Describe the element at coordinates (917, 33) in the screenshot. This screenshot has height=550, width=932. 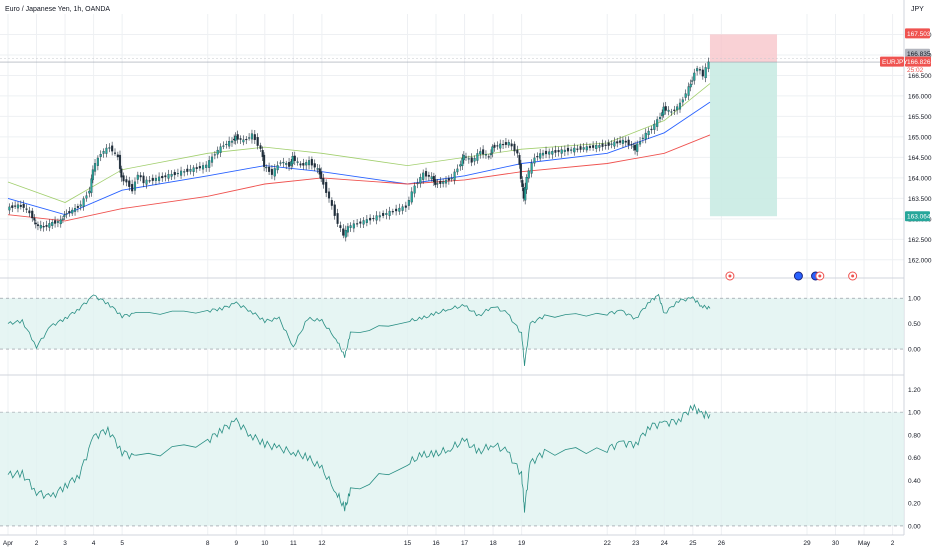
I see `stop-price-tag-bg` at that location.